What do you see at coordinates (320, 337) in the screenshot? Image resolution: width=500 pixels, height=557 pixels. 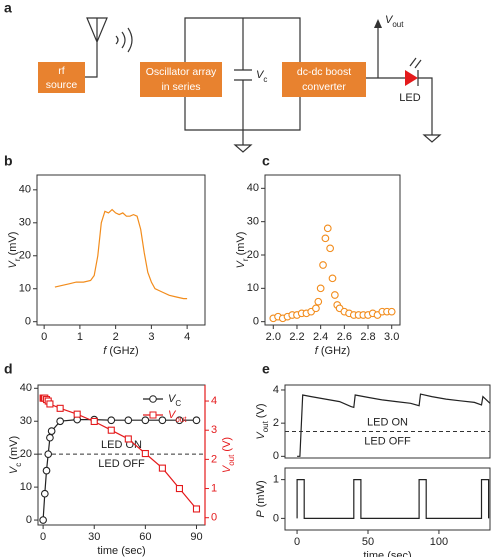 I see `x-tick-label: 2.4` at bounding box center [320, 337].